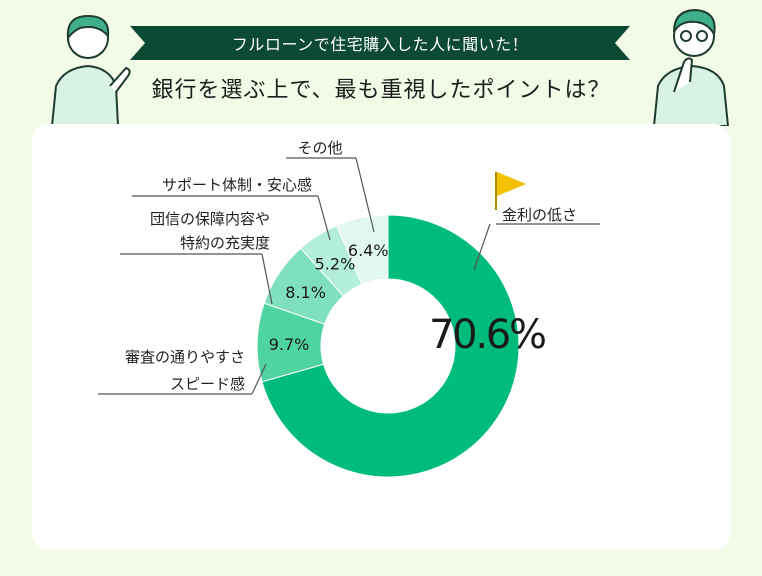 The height and width of the screenshot is (576, 762). Describe the element at coordinates (225, 243) in the screenshot. I see `category-label-insurance: 特約の充実度` at that location.